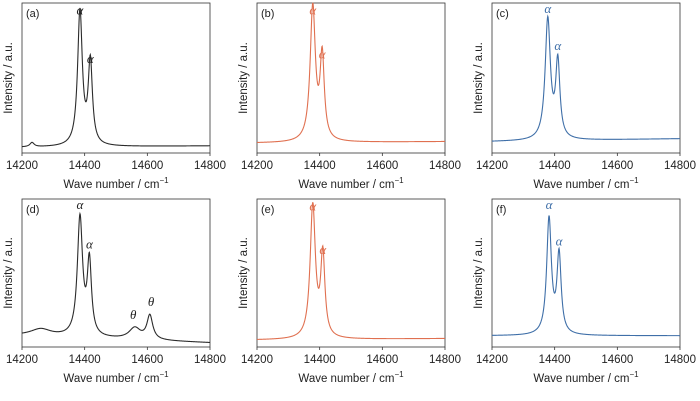 Image resolution: width=700 pixels, height=401 pixels. I want to click on panel-label: (b), so click(267, 14).